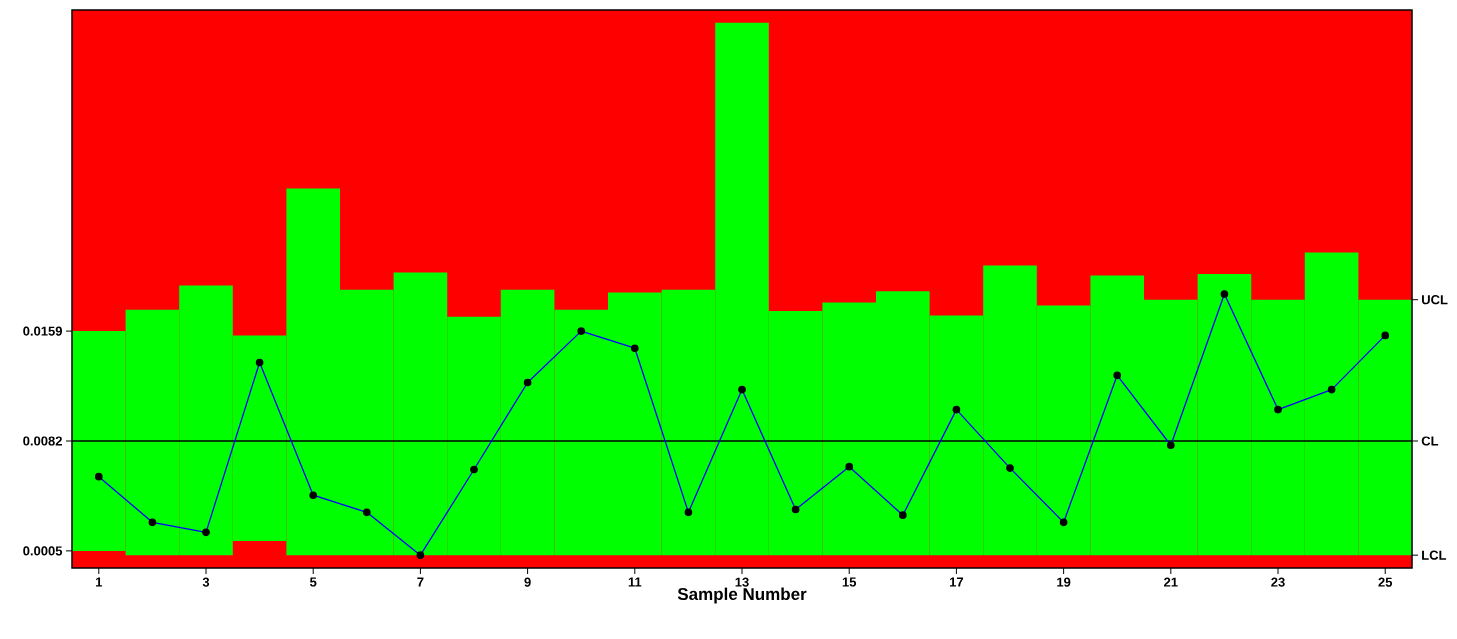  What do you see at coordinates (1435, 300) in the screenshot?
I see `text: UCL` at bounding box center [1435, 300].